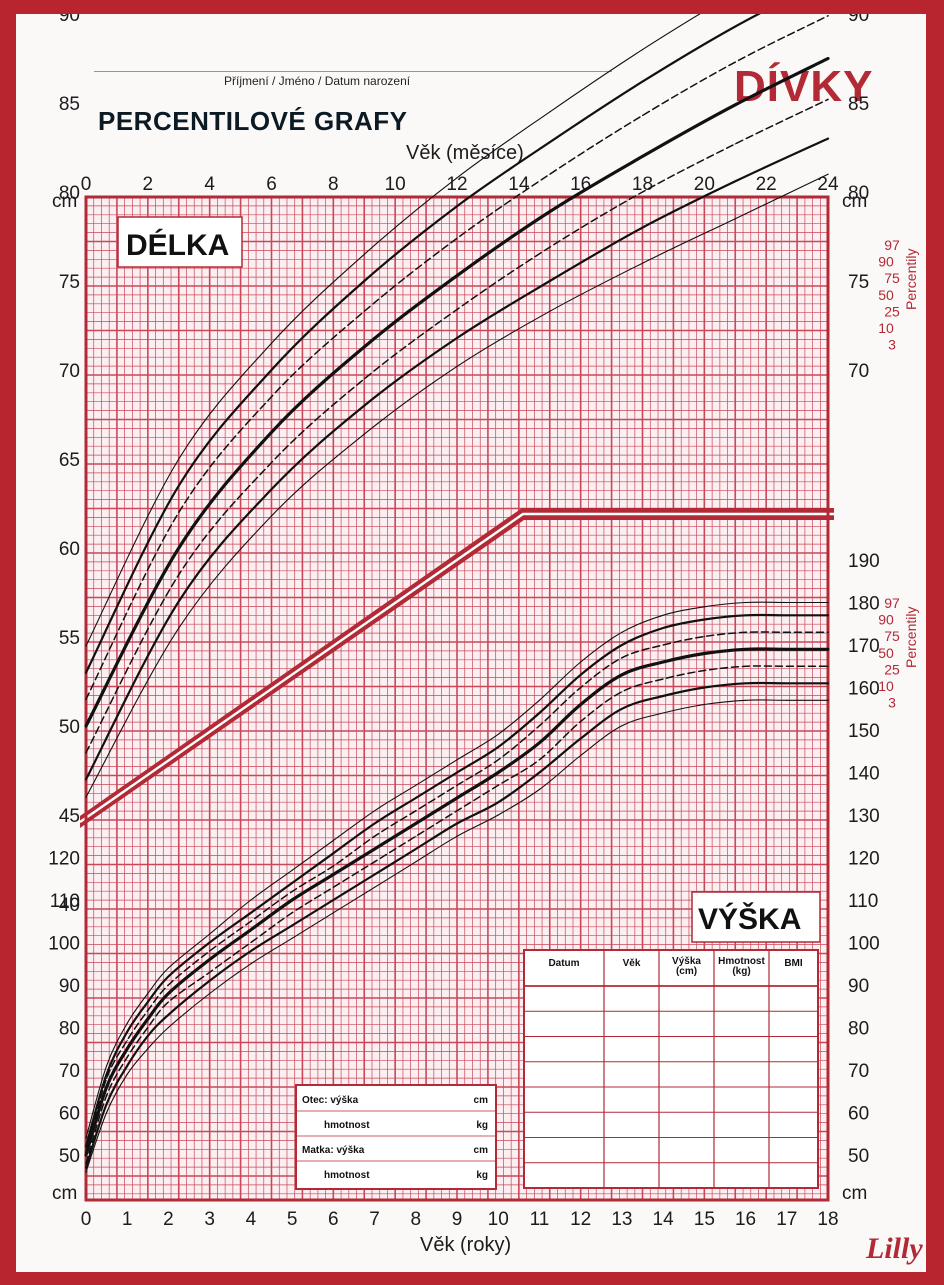 This screenshot has height=1285, width=944. What do you see at coordinates (481, 1150) in the screenshot?
I see `parents-box-unit: cm` at bounding box center [481, 1150].